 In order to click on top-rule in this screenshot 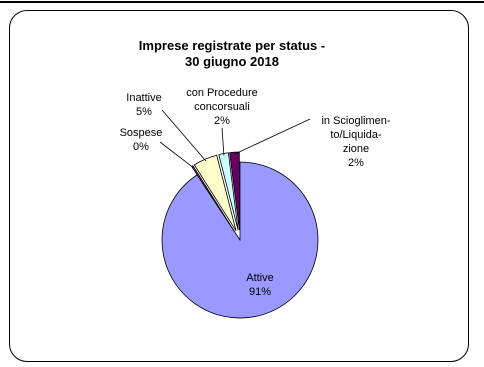, I will do `click(242, 2)`.